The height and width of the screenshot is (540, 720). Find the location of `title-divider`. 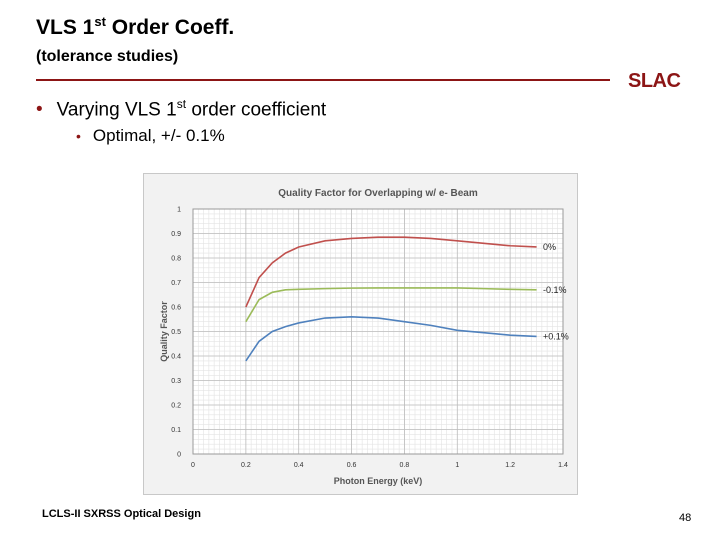

title-divider is located at coordinates (323, 80).